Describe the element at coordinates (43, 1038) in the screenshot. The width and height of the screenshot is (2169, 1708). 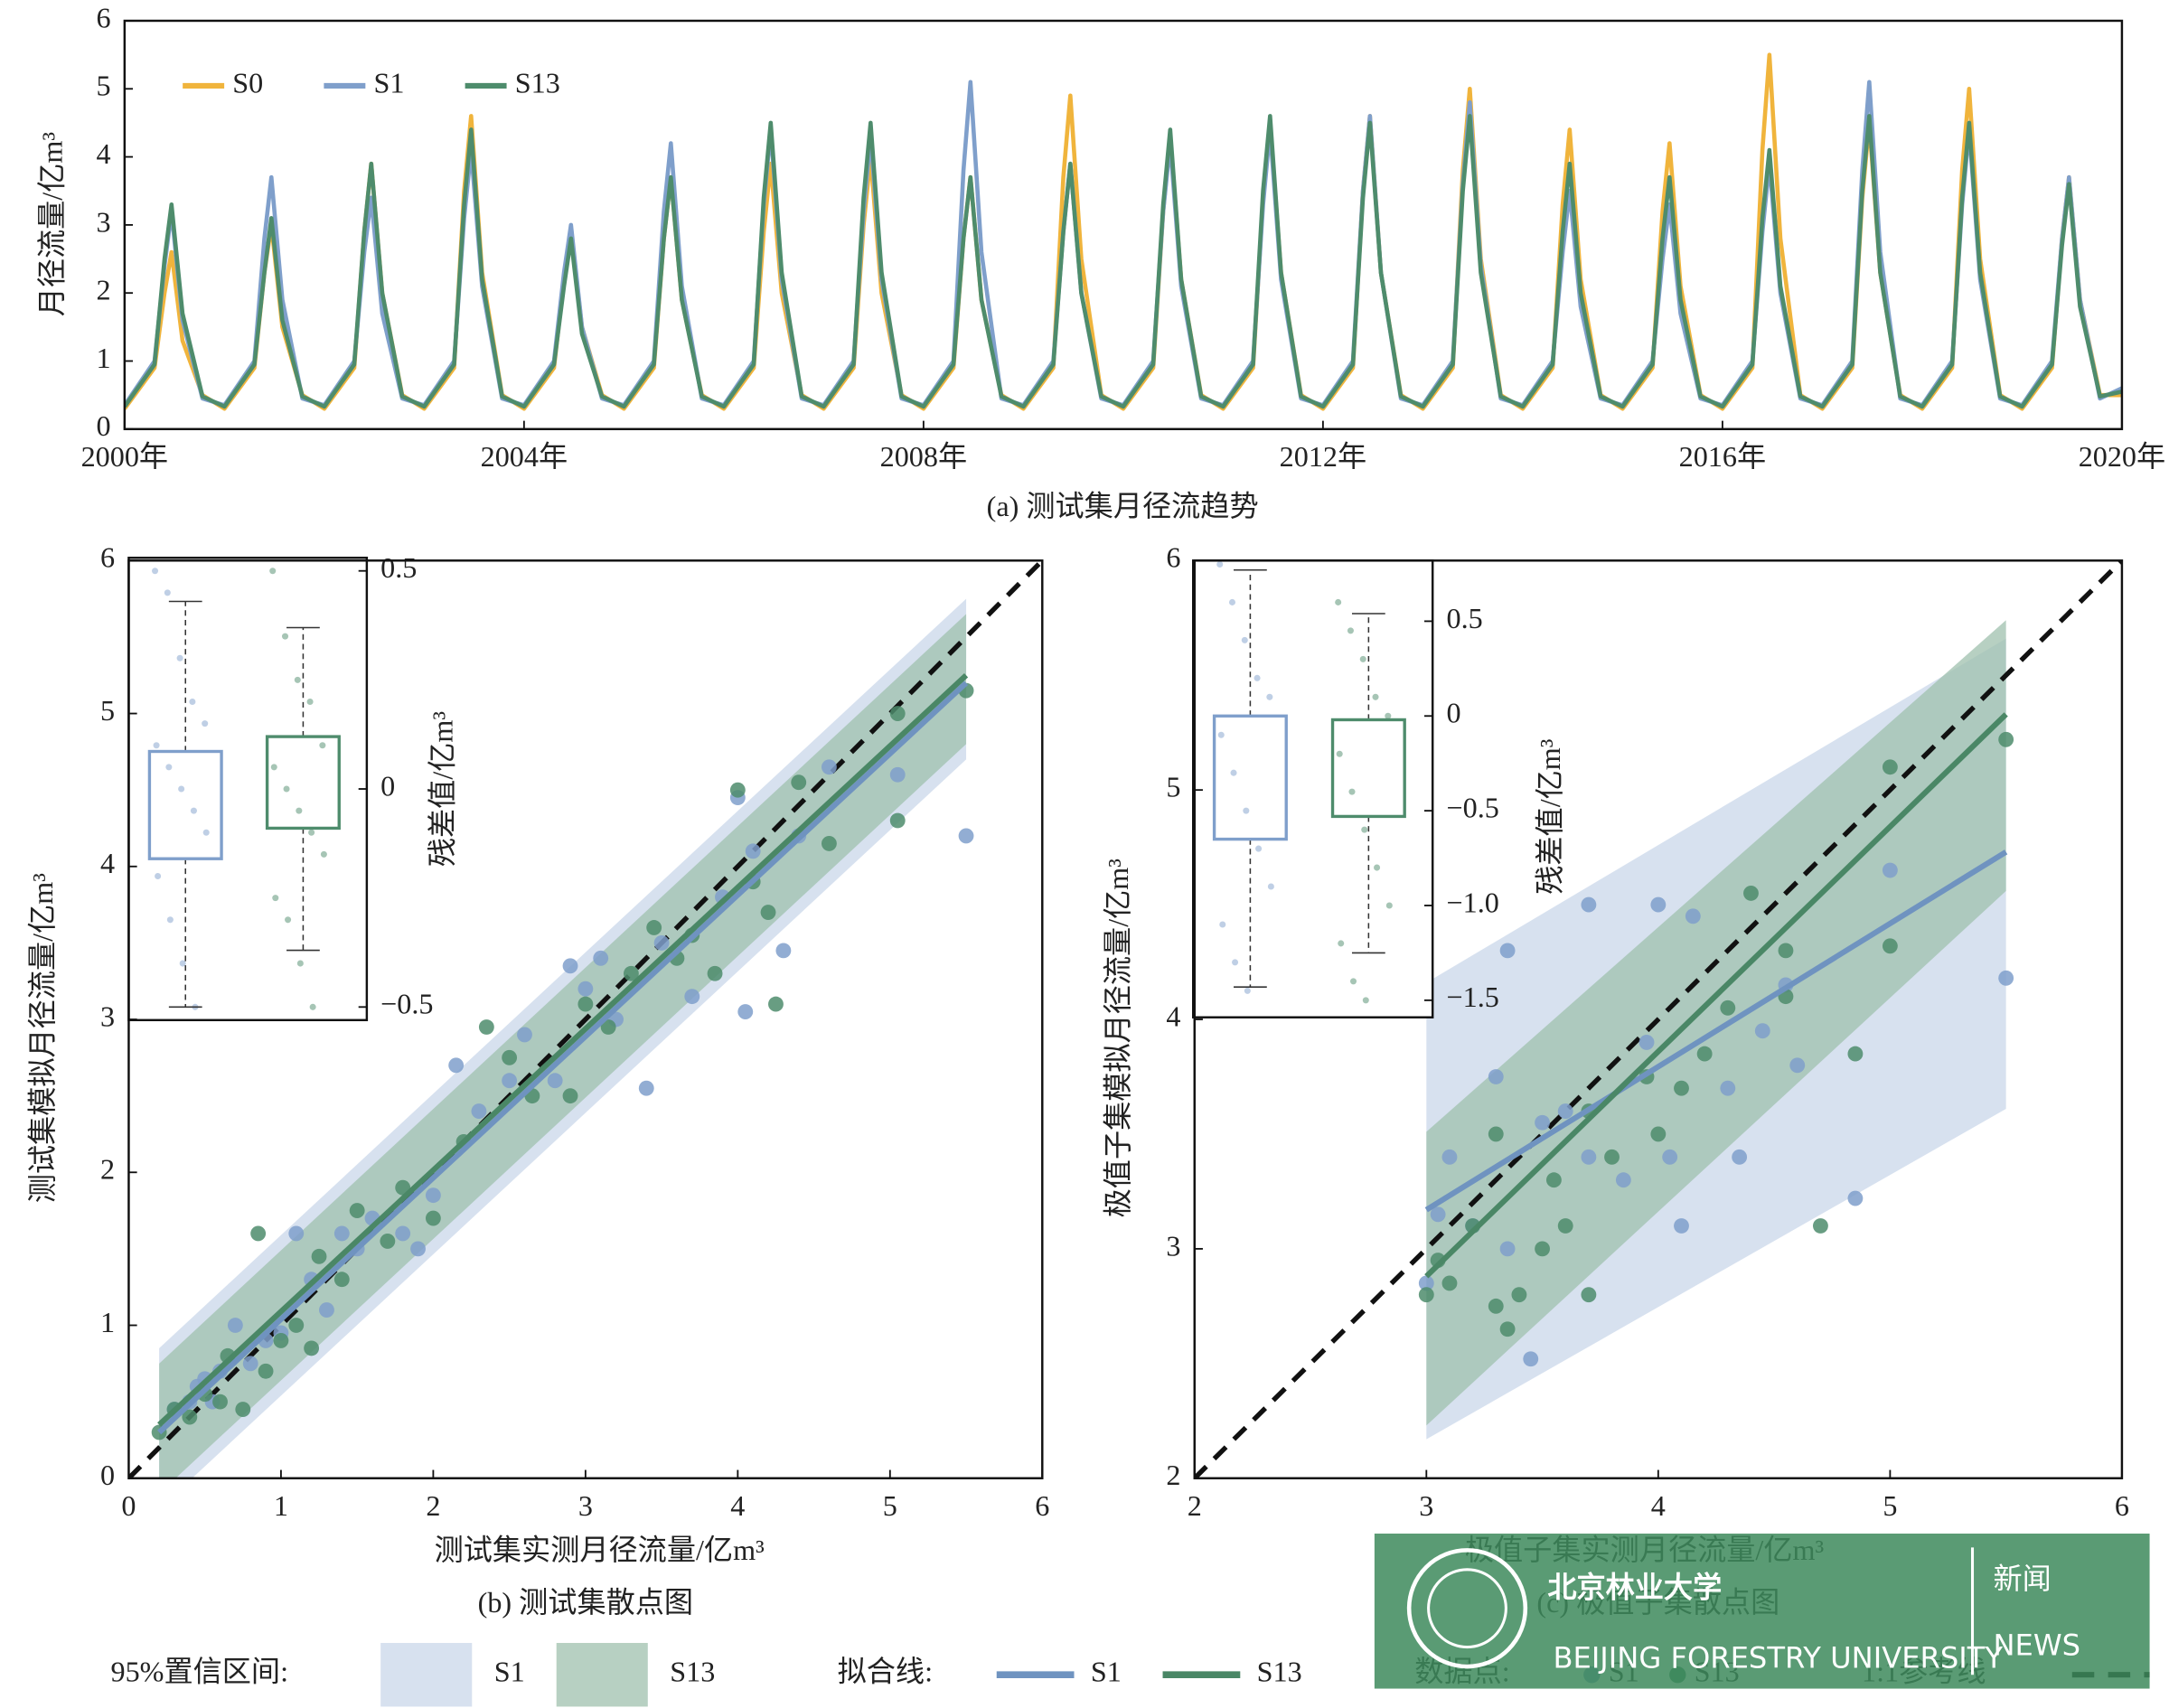
I see `y-axis-label: 测试集模拟月径流量/亿m³` at that location.